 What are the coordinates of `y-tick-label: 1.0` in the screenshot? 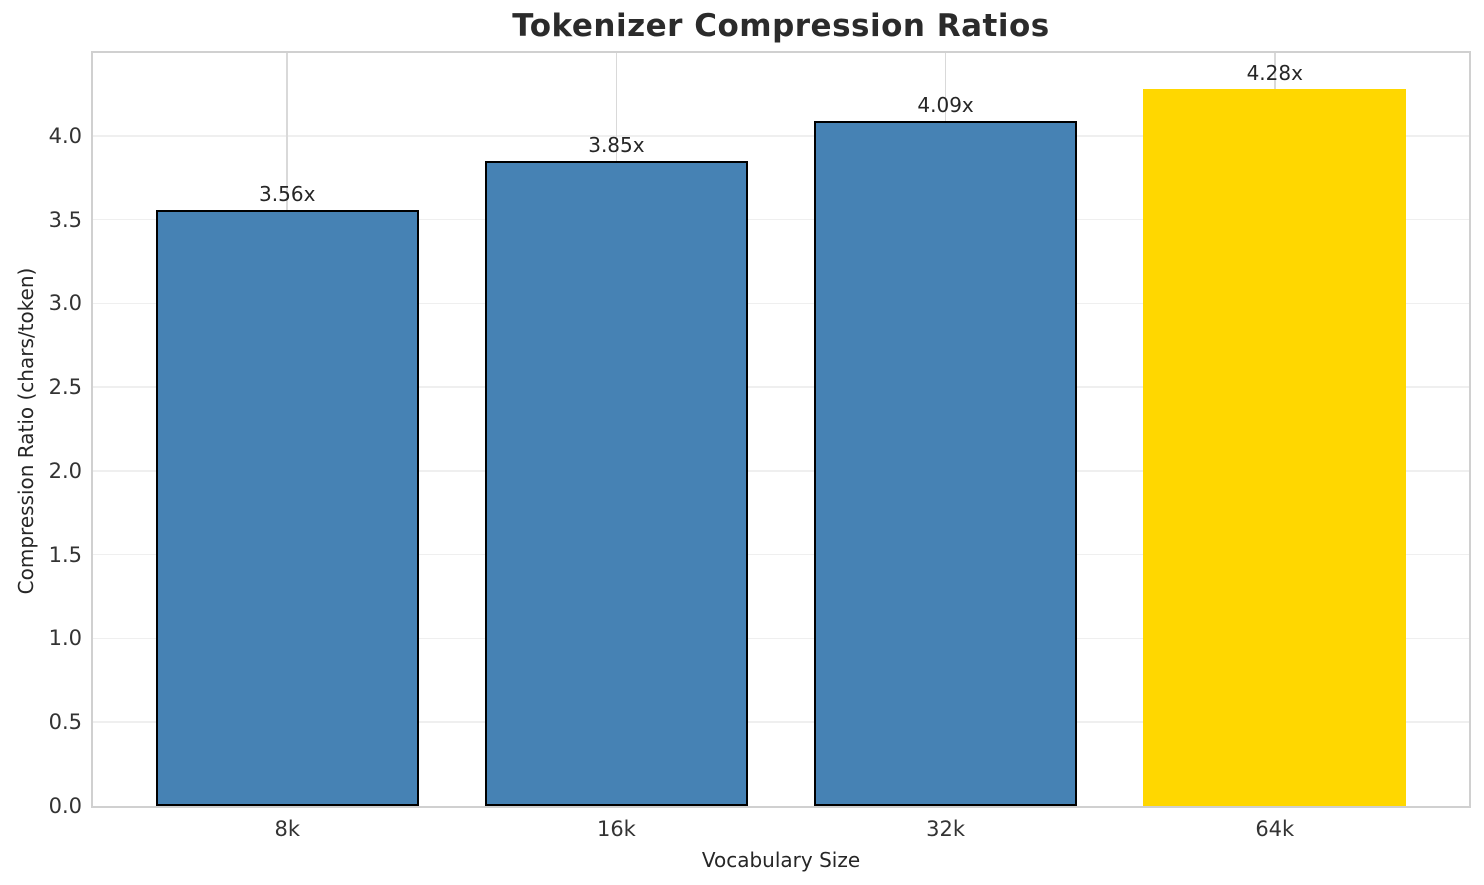 It's located at (65, 638).